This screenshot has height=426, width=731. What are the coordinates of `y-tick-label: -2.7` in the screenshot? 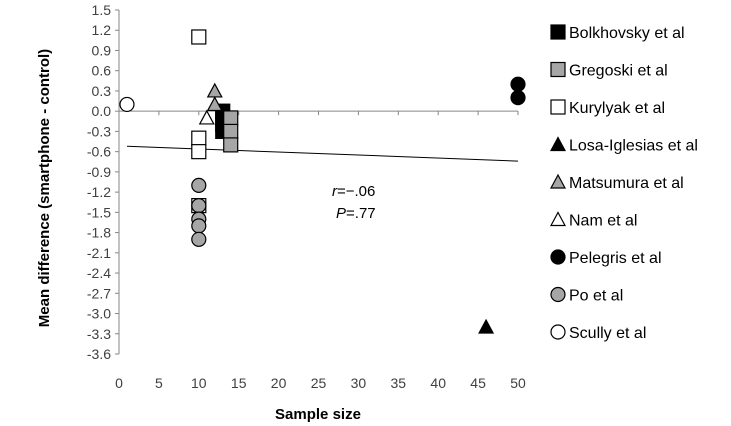 It's located at (99, 293).